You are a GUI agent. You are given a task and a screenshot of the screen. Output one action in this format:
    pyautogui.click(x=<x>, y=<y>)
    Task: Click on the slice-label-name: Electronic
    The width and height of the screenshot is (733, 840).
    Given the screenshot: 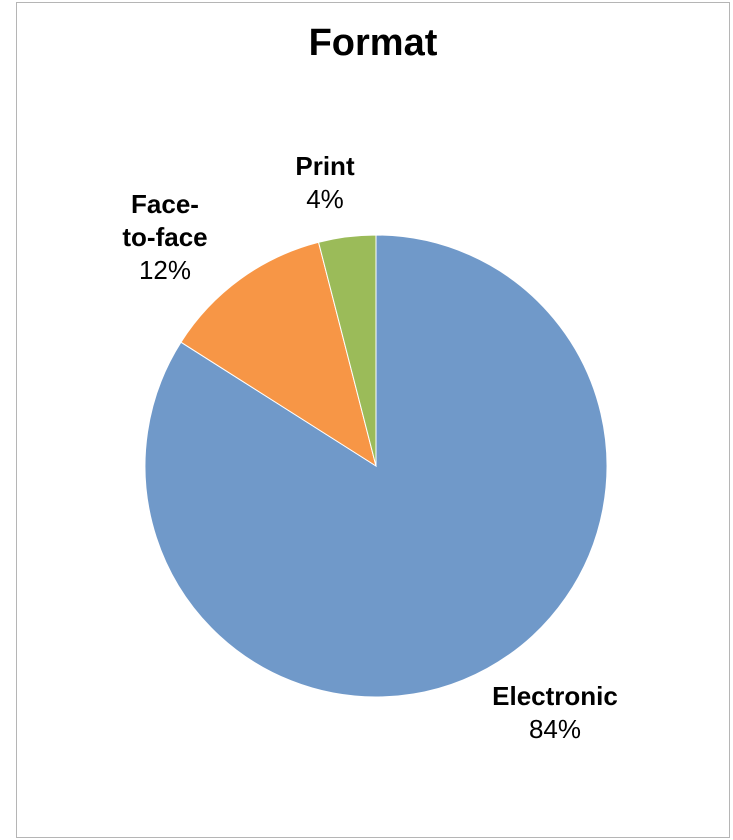 What is the action you would take?
    pyautogui.click(x=555, y=696)
    